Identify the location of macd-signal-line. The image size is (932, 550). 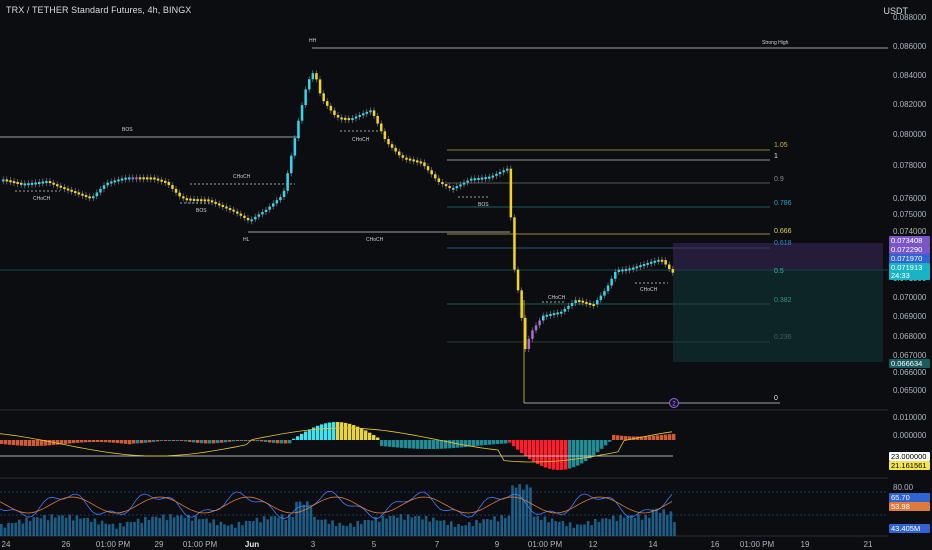
(336, 445).